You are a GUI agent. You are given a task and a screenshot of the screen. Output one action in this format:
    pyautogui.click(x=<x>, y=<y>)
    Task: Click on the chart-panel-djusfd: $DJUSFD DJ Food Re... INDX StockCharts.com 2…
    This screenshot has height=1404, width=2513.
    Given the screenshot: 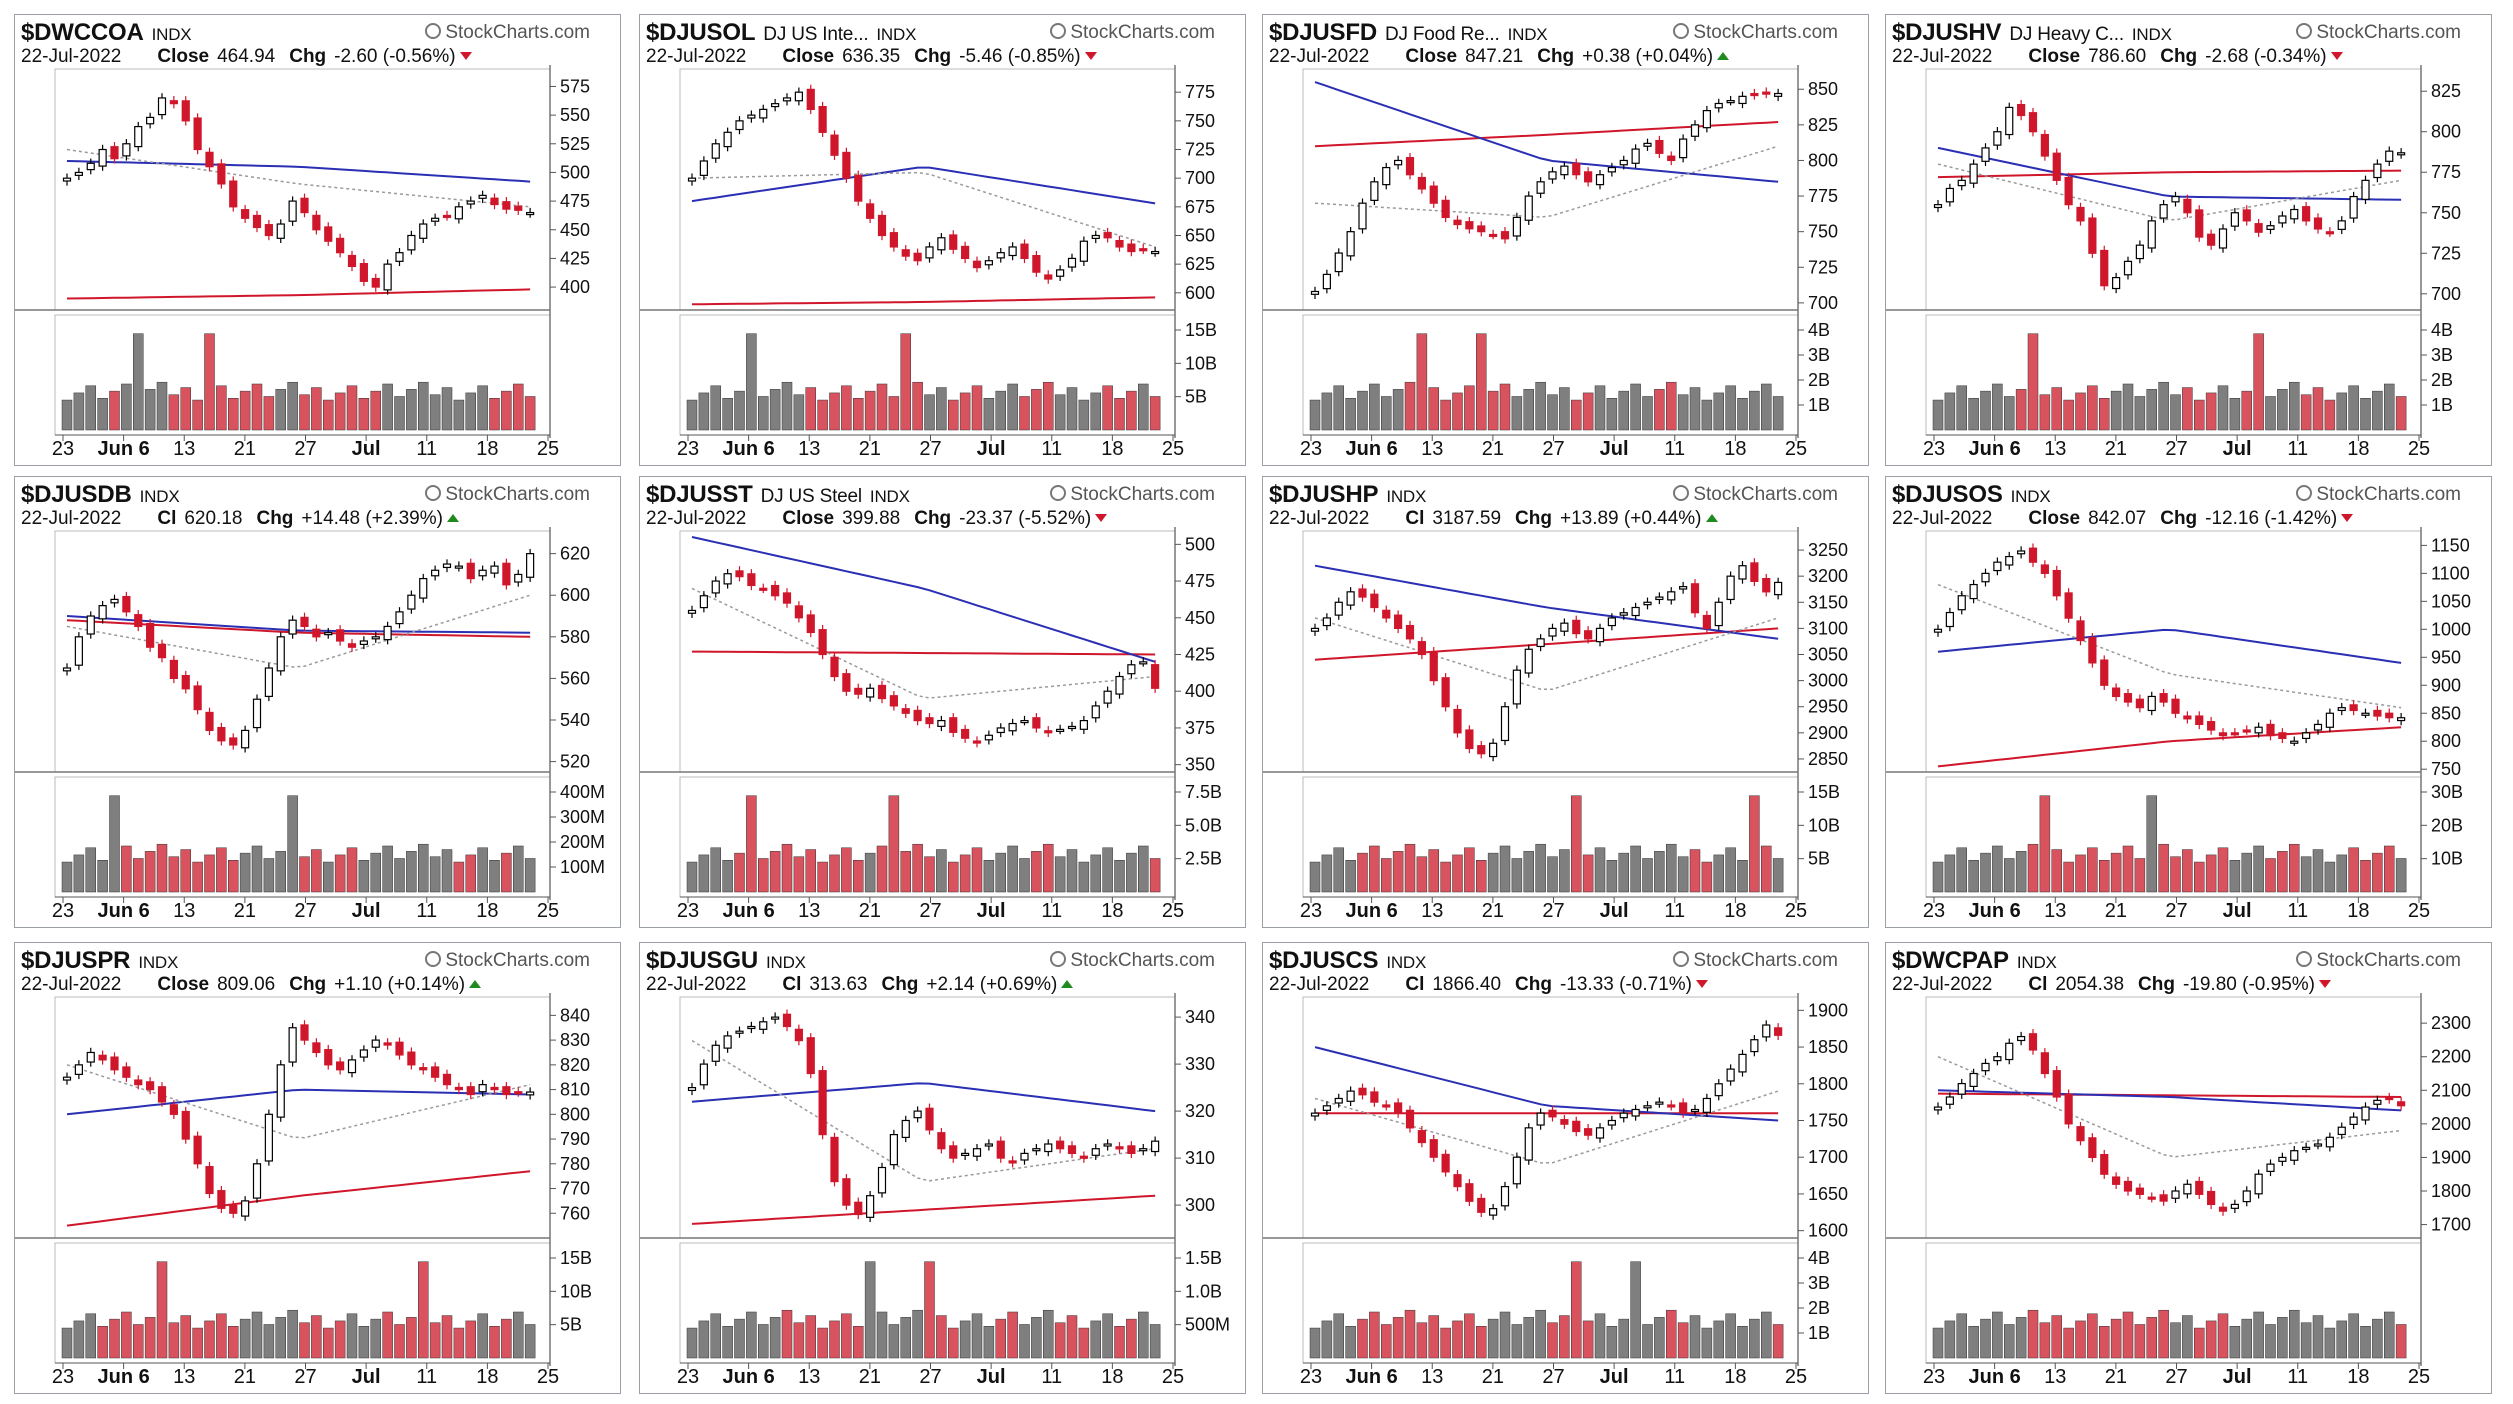 What is the action you would take?
    pyautogui.click(x=1565, y=240)
    